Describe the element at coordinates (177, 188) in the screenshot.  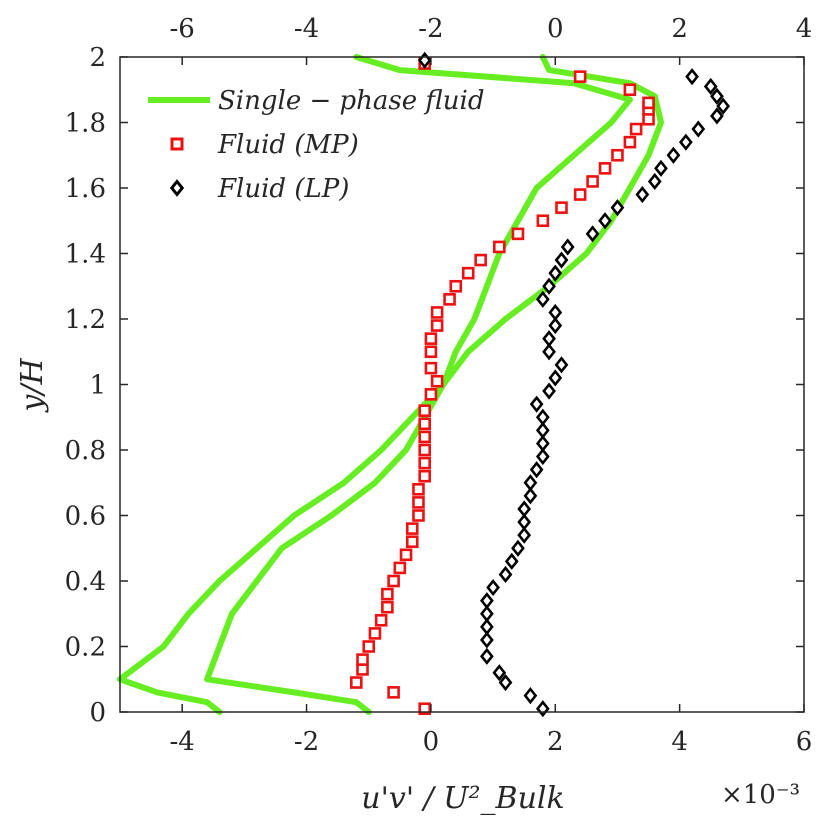
I see `legend-diamond-marker` at that location.